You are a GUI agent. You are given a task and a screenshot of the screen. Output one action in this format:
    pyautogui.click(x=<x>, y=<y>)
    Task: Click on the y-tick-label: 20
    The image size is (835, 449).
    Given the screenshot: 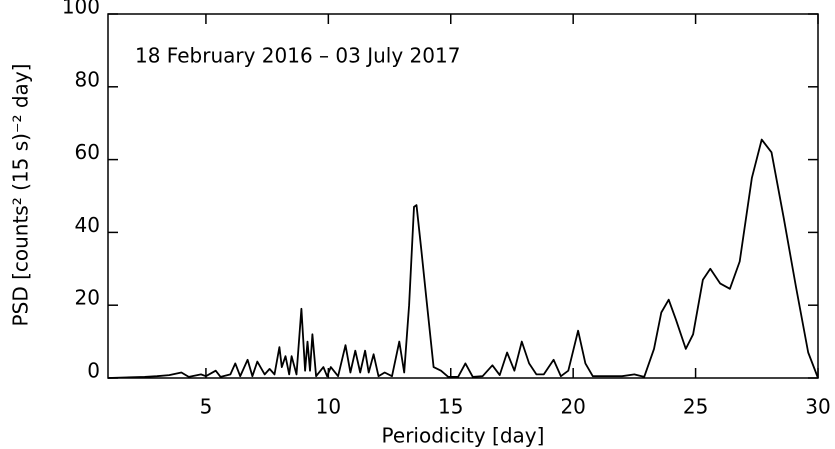 What is the action you would take?
    pyautogui.click(x=87, y=298)
    